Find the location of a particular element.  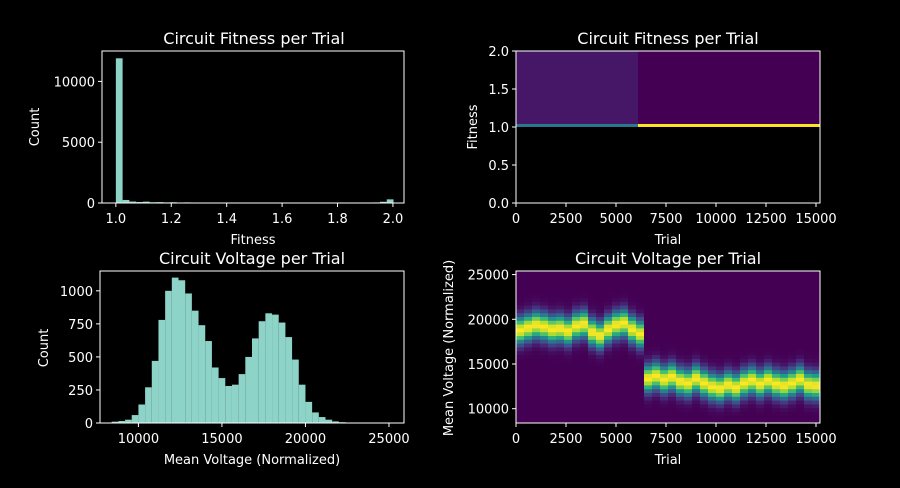

x-tick-label: 15000 is located at coordinates (221, 439).